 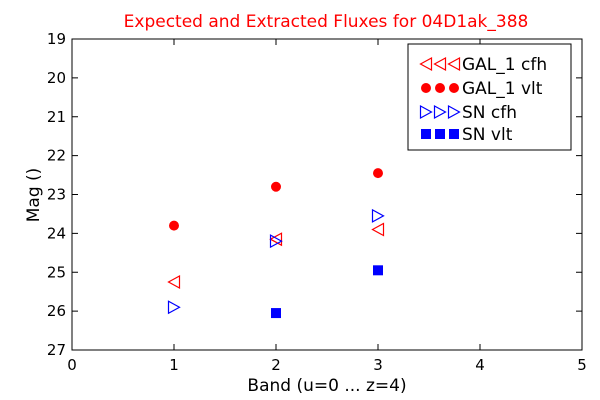 I want to click on data-markers, so click(x=276, y=243).